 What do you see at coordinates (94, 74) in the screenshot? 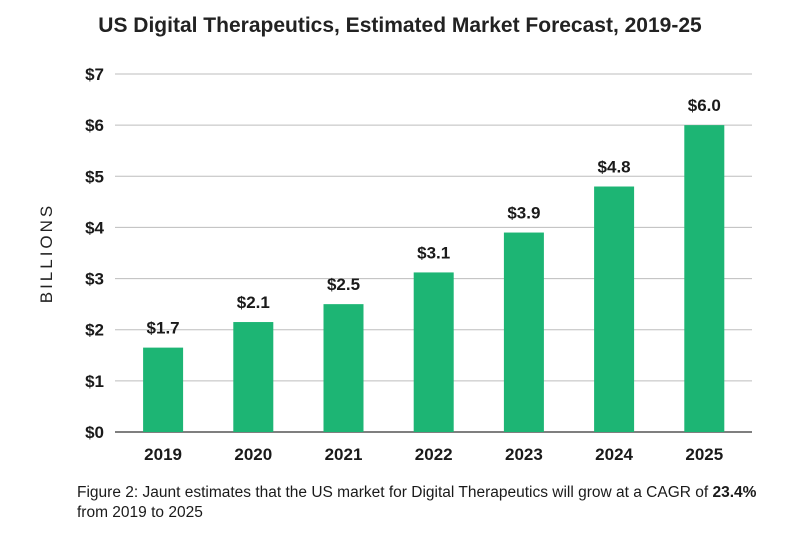
I see `y-tick-label: $7` at bounding box center [94, 74].